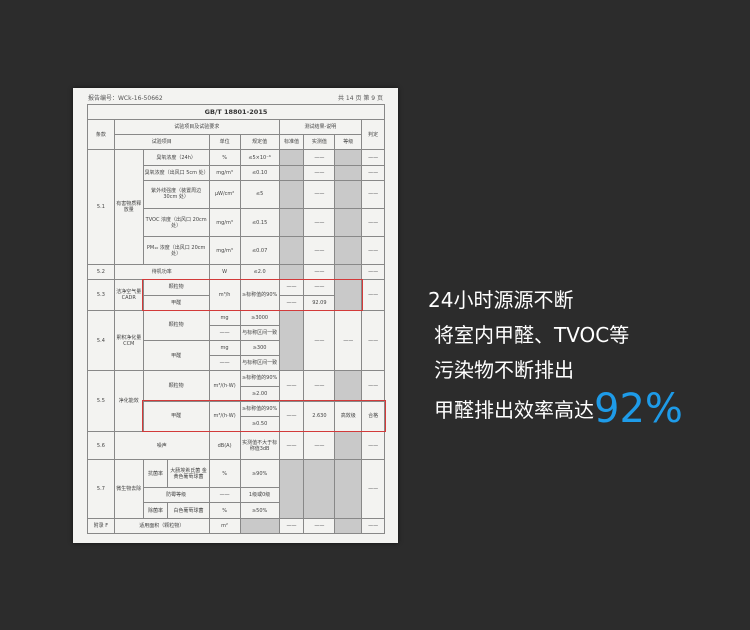  Describe the element at coordinates (259, 317) in the screenshot. I see `table-cell: ≥3000` at that location.